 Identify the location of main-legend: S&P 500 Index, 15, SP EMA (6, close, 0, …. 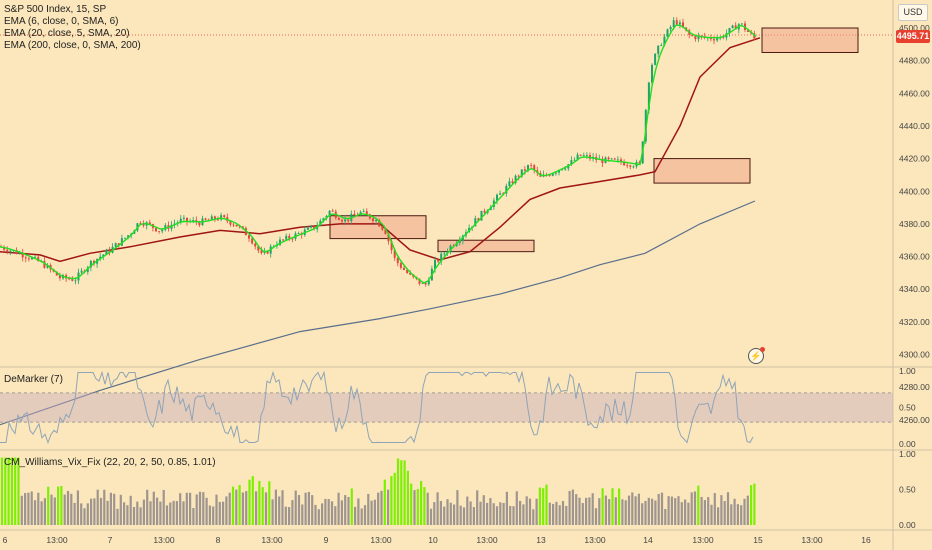
(72, 28).